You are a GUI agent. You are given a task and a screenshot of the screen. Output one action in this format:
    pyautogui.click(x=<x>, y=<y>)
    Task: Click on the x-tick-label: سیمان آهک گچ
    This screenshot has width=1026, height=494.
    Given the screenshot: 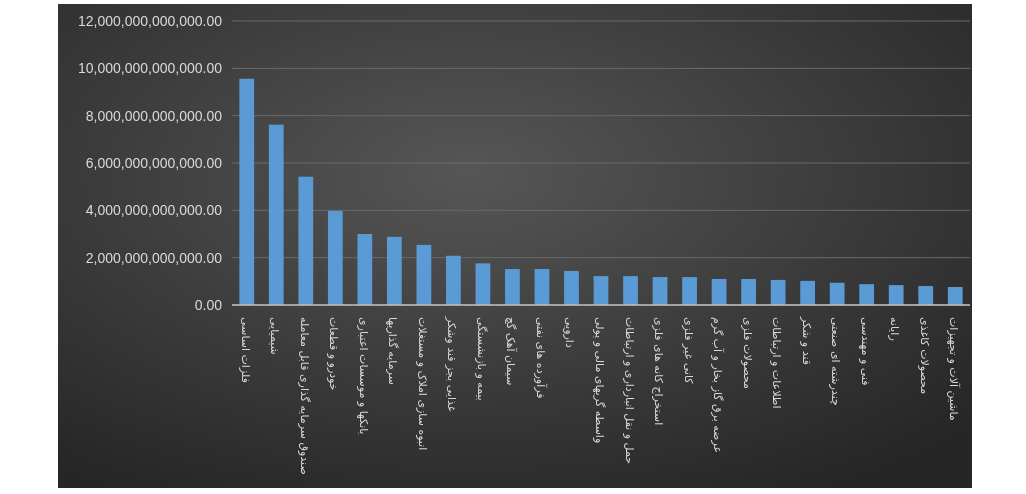 What is the action you would take?
    pyautogui.click(x=511, y=351)
    